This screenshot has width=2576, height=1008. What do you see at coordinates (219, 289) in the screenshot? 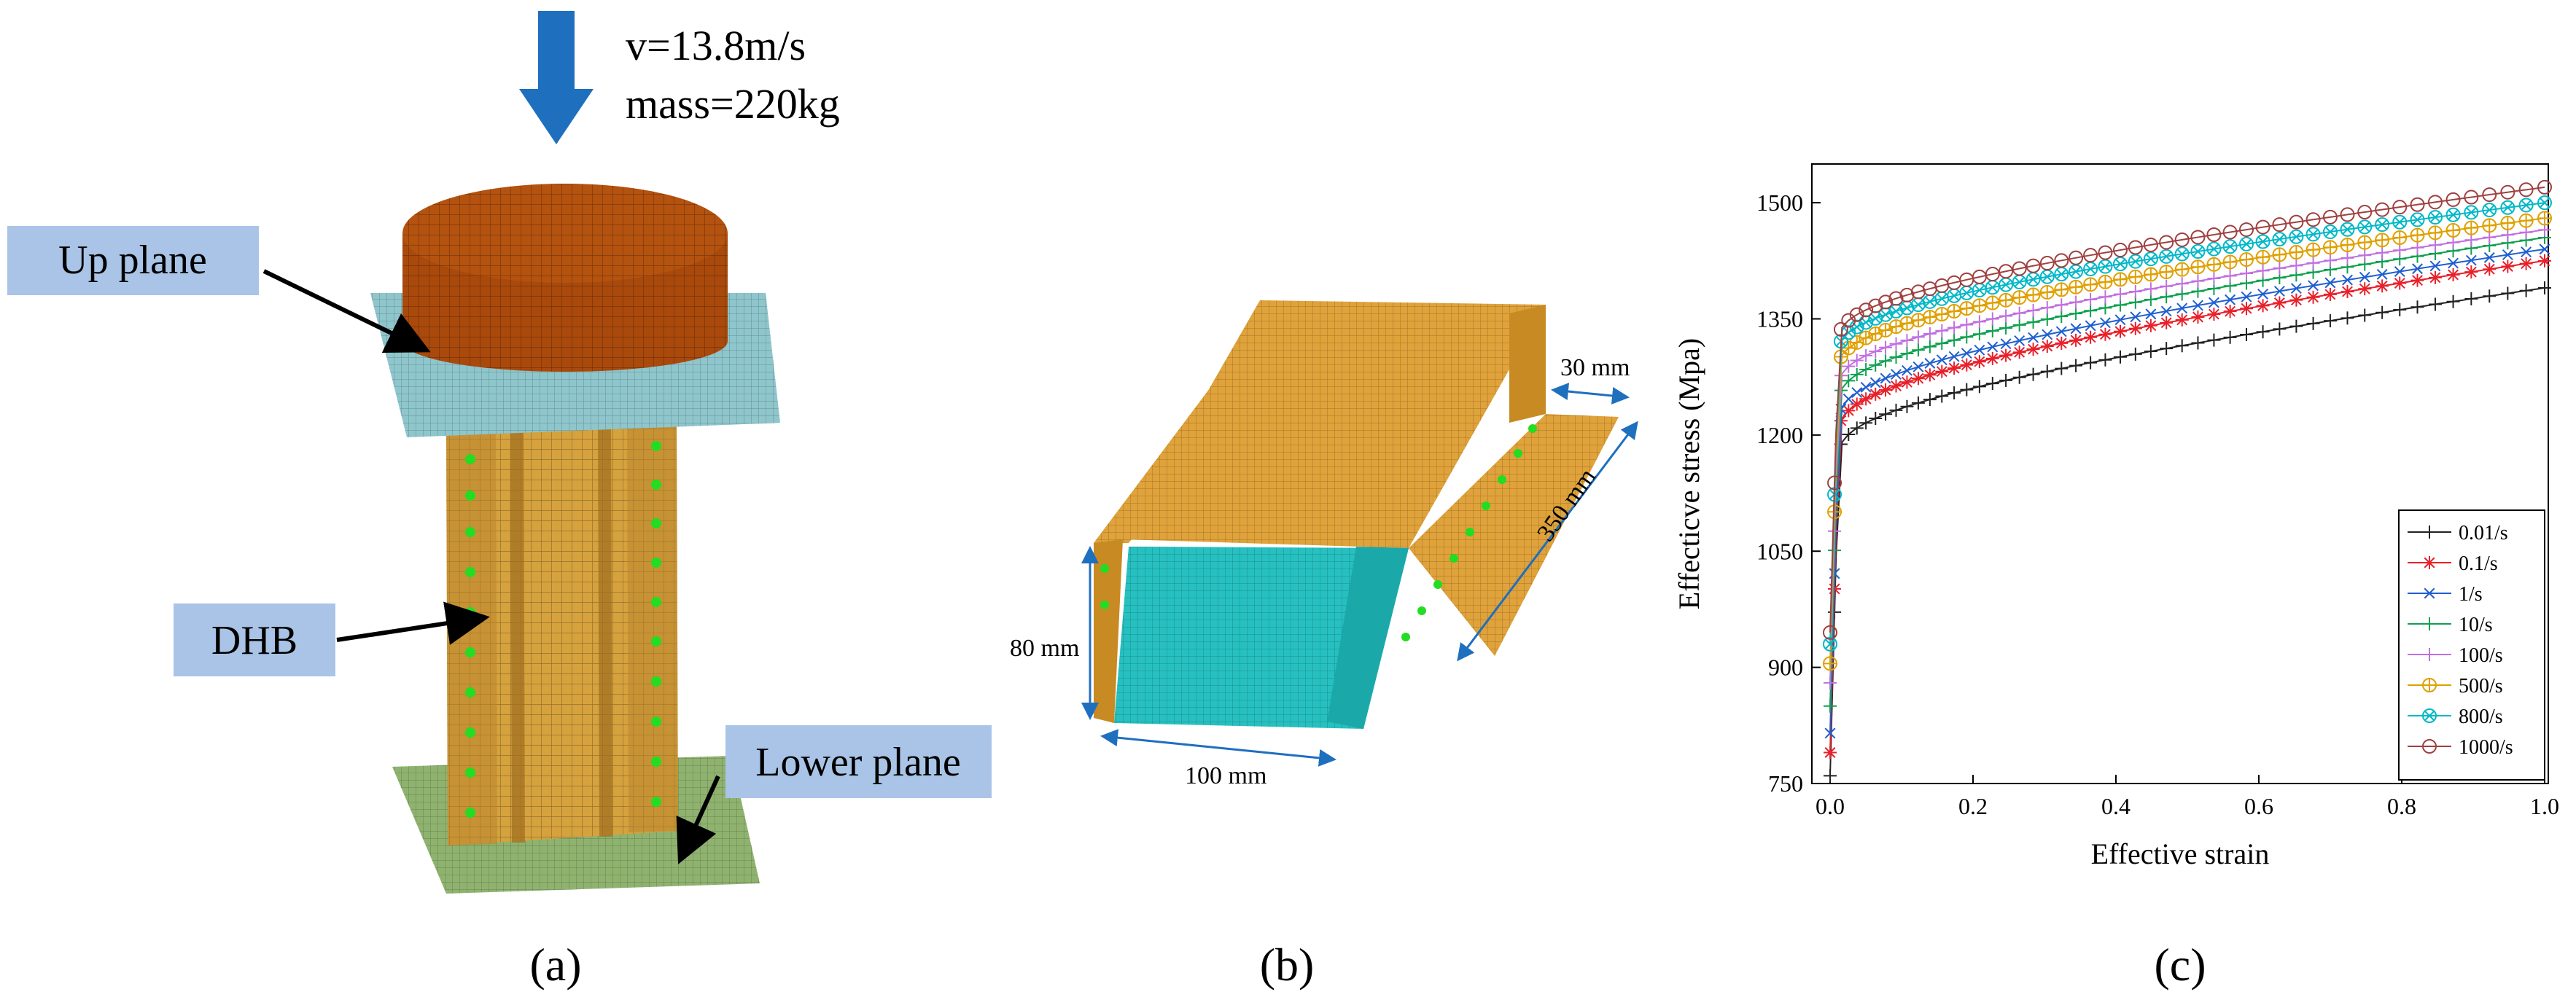
I see `up-plane-callout: Up plane` at bounding box center [219, 289].